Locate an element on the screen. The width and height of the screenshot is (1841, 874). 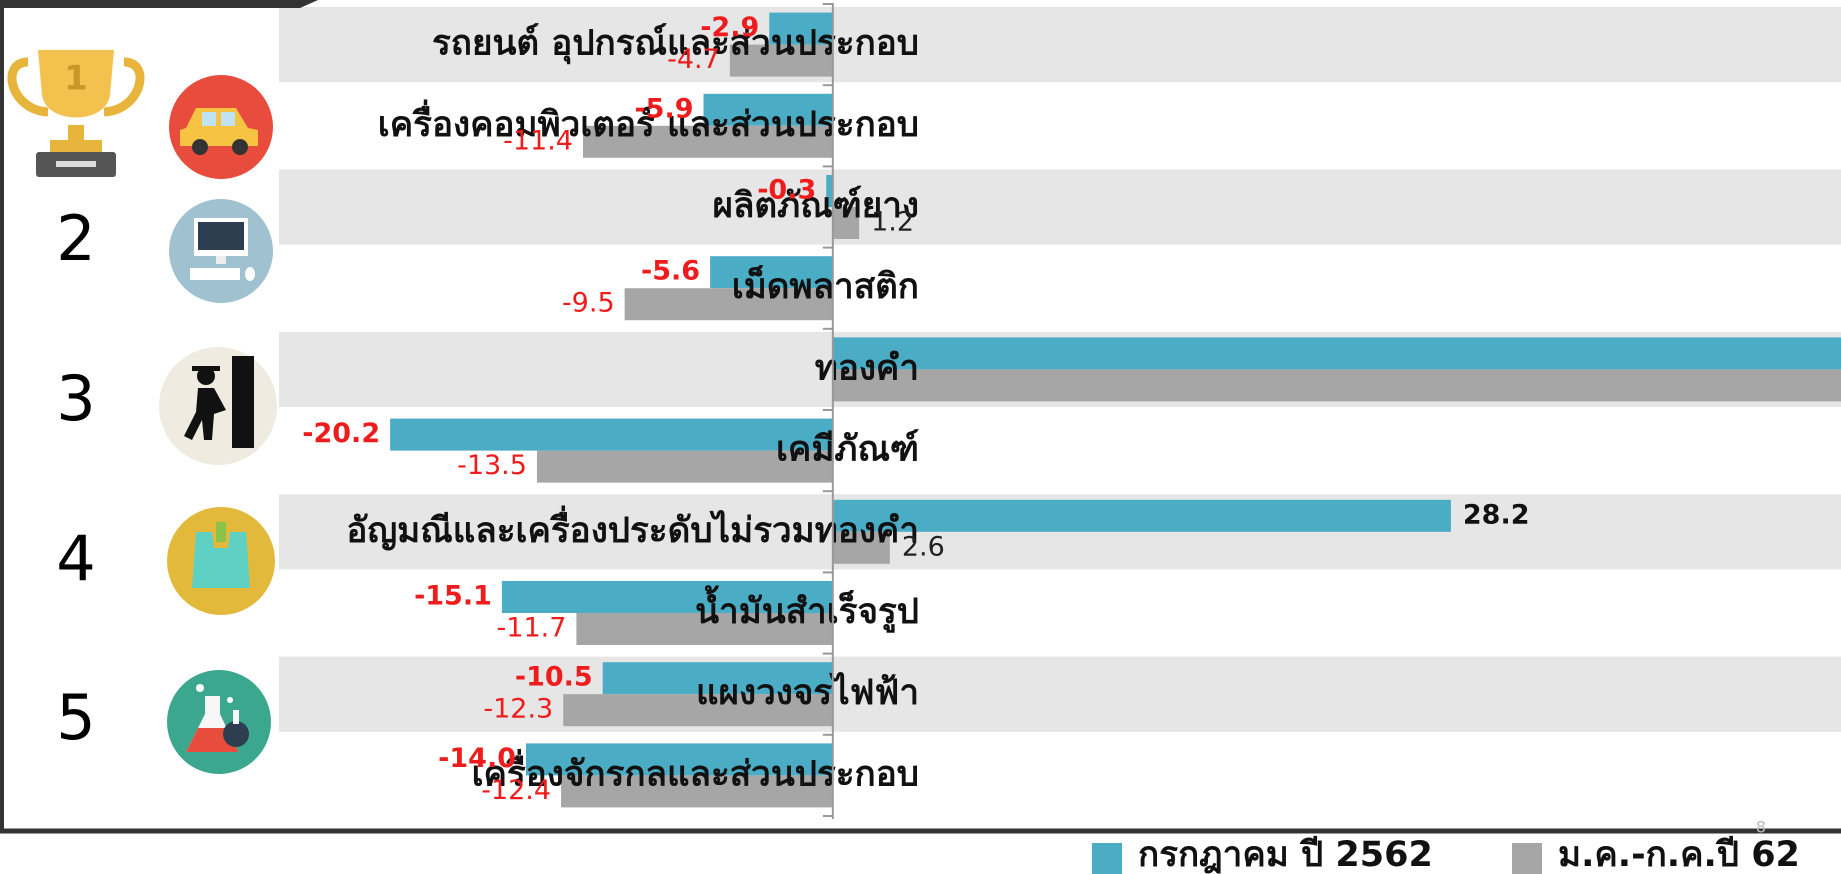
value-label: -12.4 is located at coordinates (516, 790).